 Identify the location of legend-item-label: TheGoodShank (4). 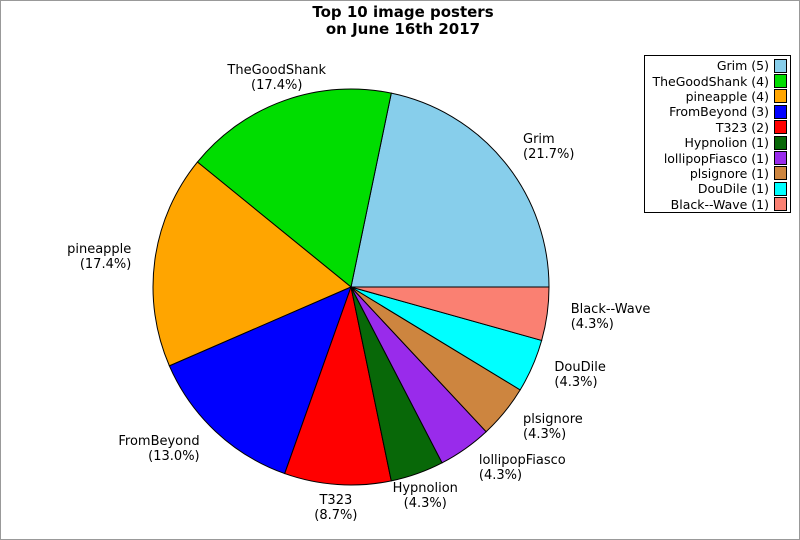
(710, 81).